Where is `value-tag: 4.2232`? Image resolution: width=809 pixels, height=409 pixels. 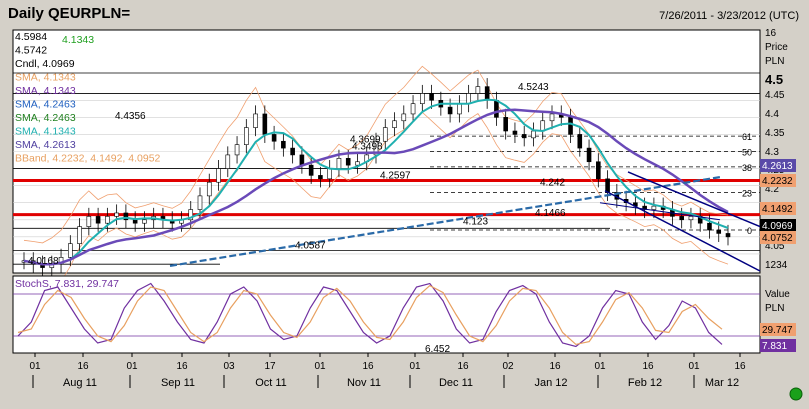 value-tag: 4.2232 is located at coordinates (778, 180).